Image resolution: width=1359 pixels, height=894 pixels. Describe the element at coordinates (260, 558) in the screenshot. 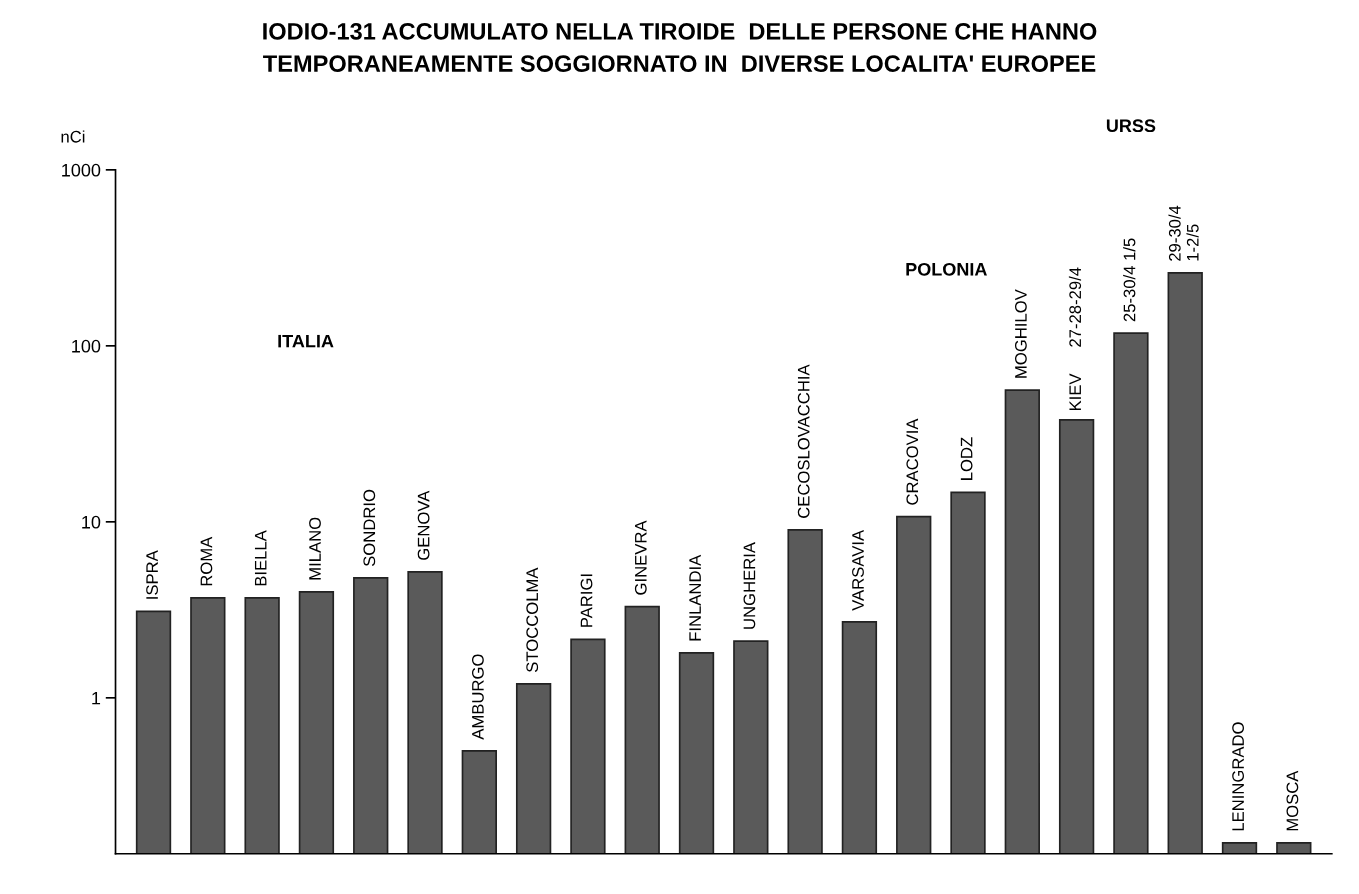

I see `x-tick-label: BIELLA` at that location.